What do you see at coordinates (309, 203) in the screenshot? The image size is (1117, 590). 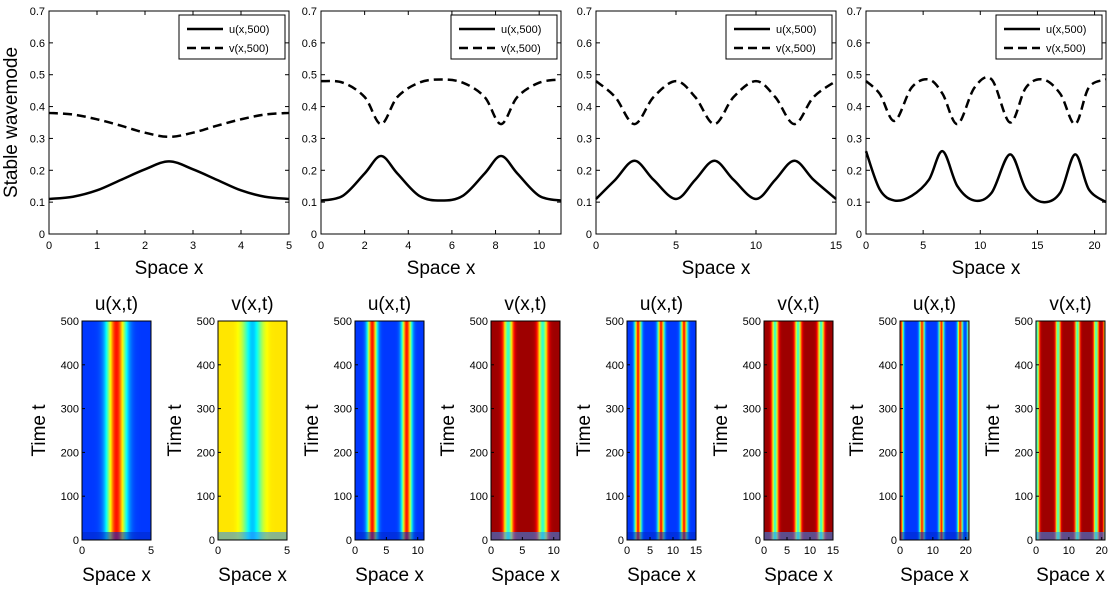 I see `y-tick-label: 0.1` at bounding box center [309, 203].